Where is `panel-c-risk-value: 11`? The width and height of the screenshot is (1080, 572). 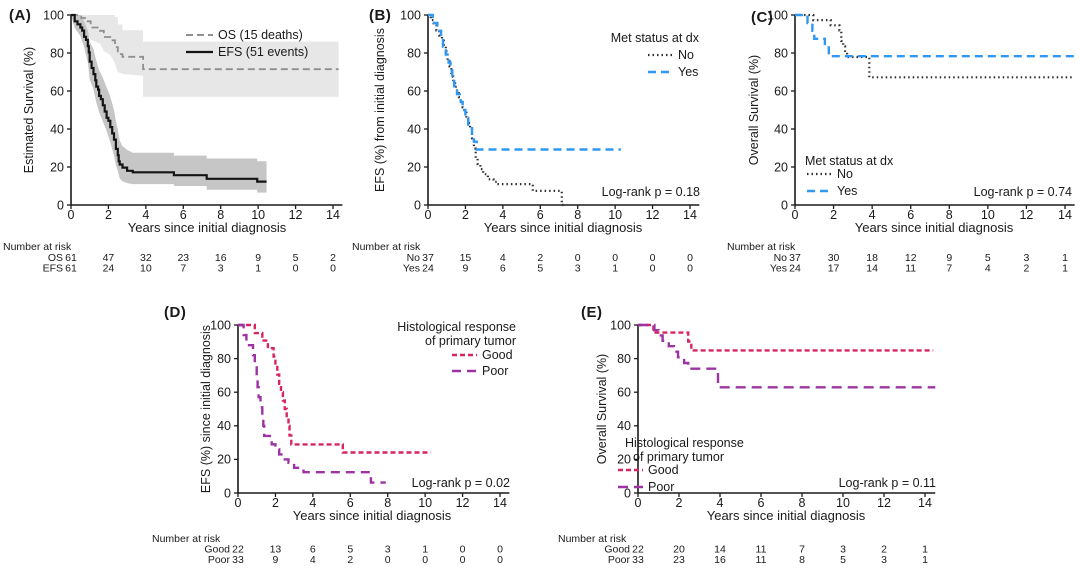 panel-c-risk-value: 11 is located at coordinates (910, 269).